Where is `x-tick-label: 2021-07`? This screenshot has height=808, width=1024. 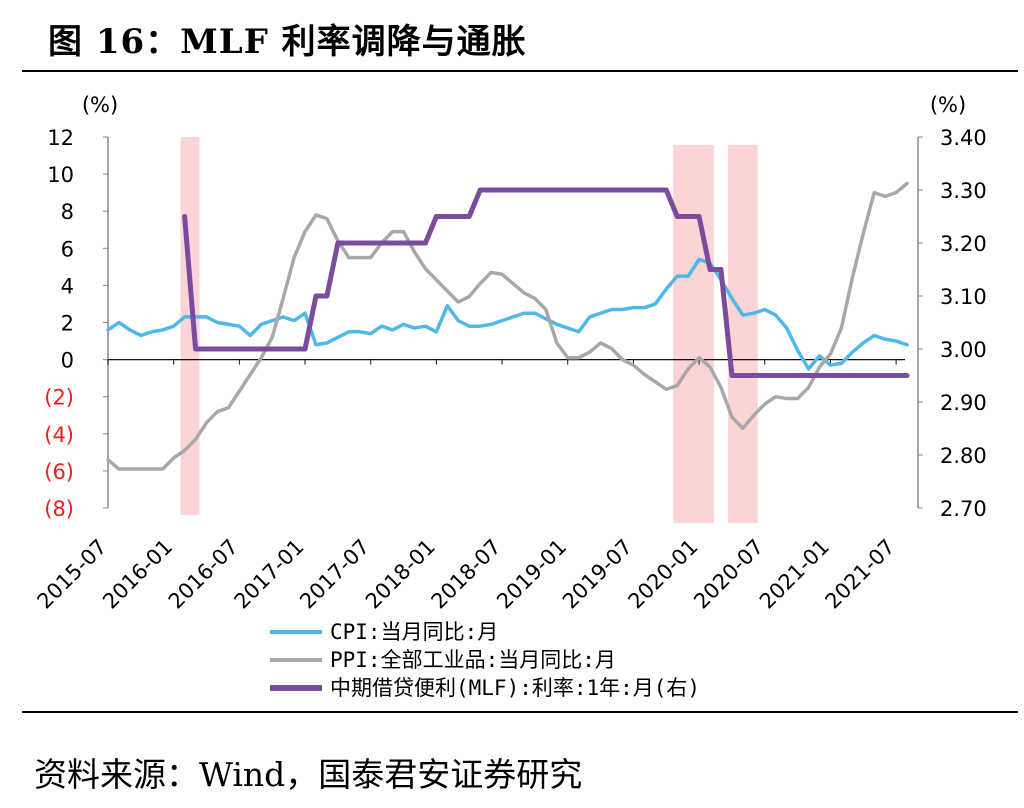 x-tick-label: 2021-07 is located at coordinates (860, 574).